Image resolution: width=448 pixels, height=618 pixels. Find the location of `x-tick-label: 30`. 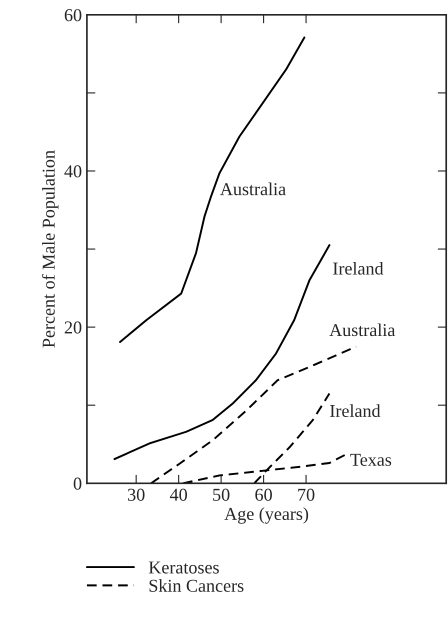

x-tick-label: 30 is located at coordinates (136, 494).